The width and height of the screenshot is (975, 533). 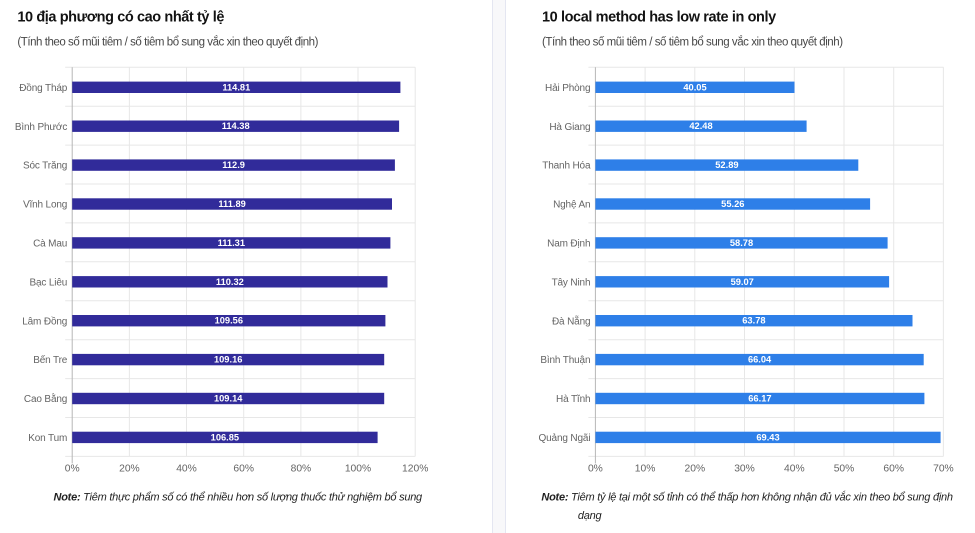 I want to click on svg-text: 42.48, so click(x=700, y=126).